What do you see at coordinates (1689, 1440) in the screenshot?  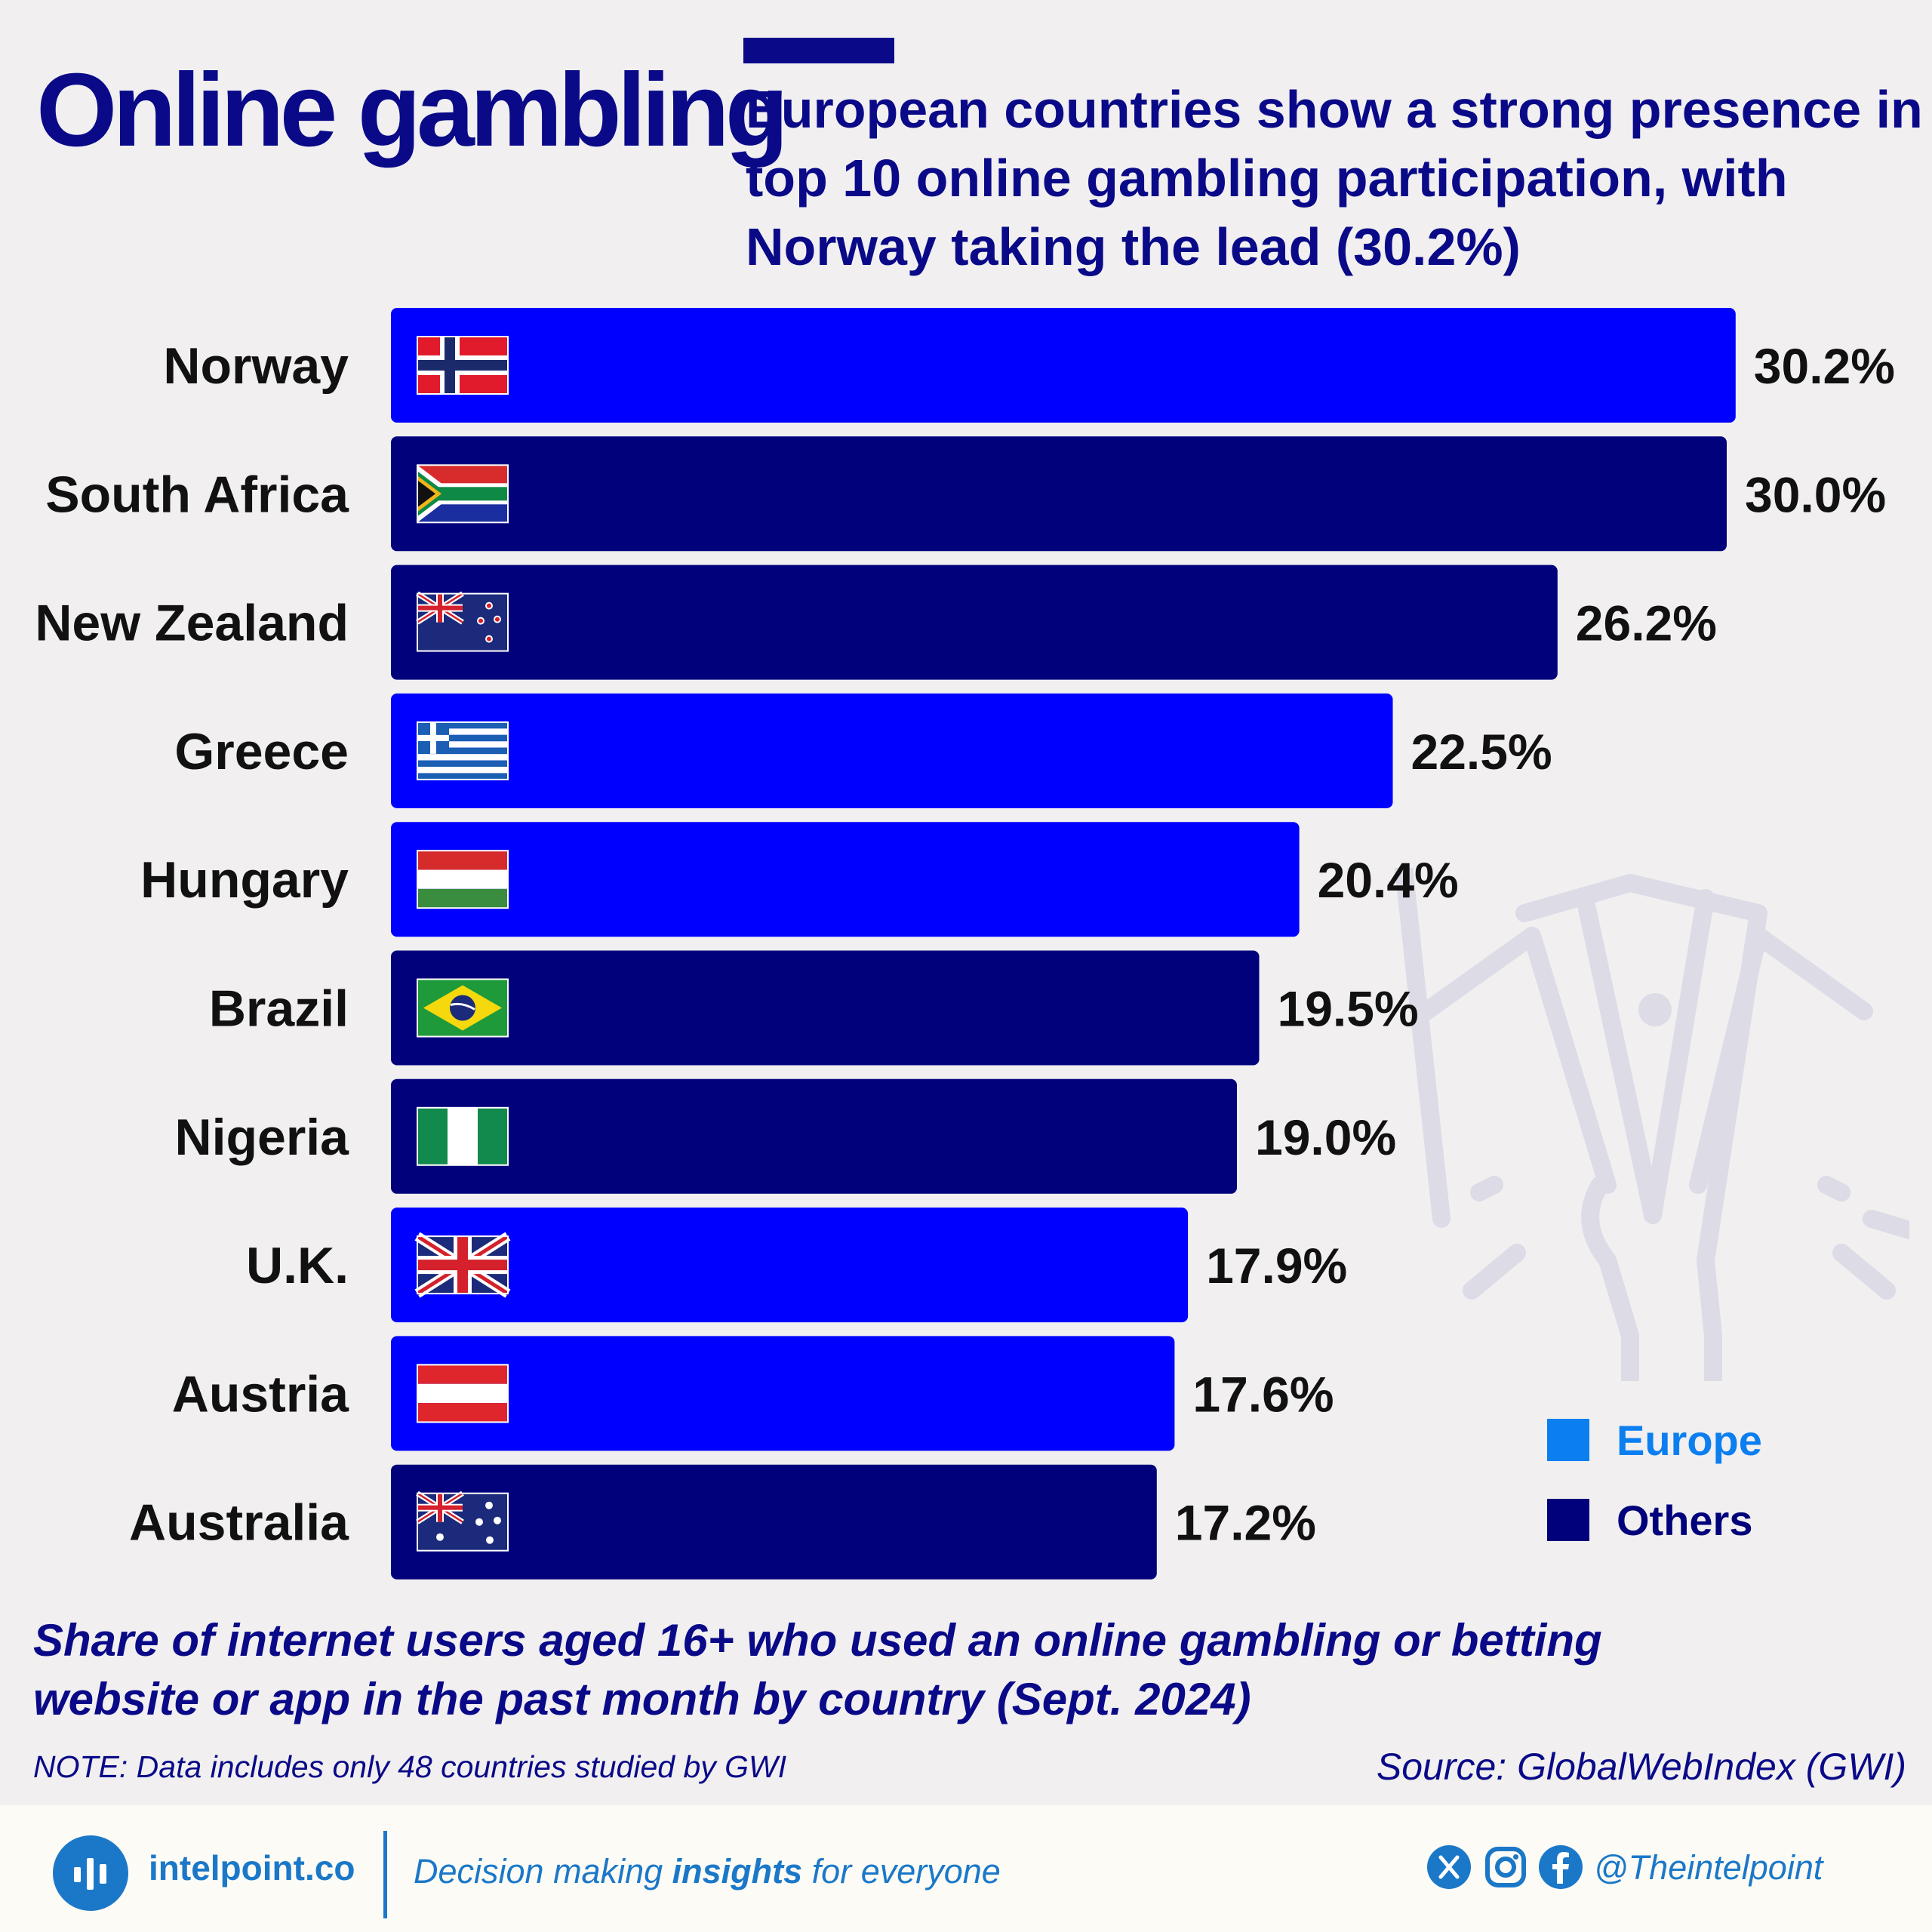 I see `legend-label-europe: Europe` at bounding box center [1689, 1440].